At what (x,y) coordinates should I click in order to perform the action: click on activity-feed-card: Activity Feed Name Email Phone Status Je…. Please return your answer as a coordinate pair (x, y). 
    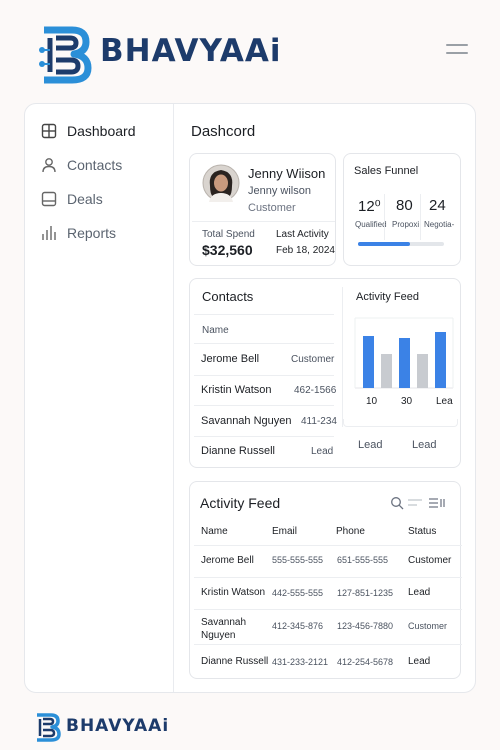
    Looking at the image, I should click on (325, 580).